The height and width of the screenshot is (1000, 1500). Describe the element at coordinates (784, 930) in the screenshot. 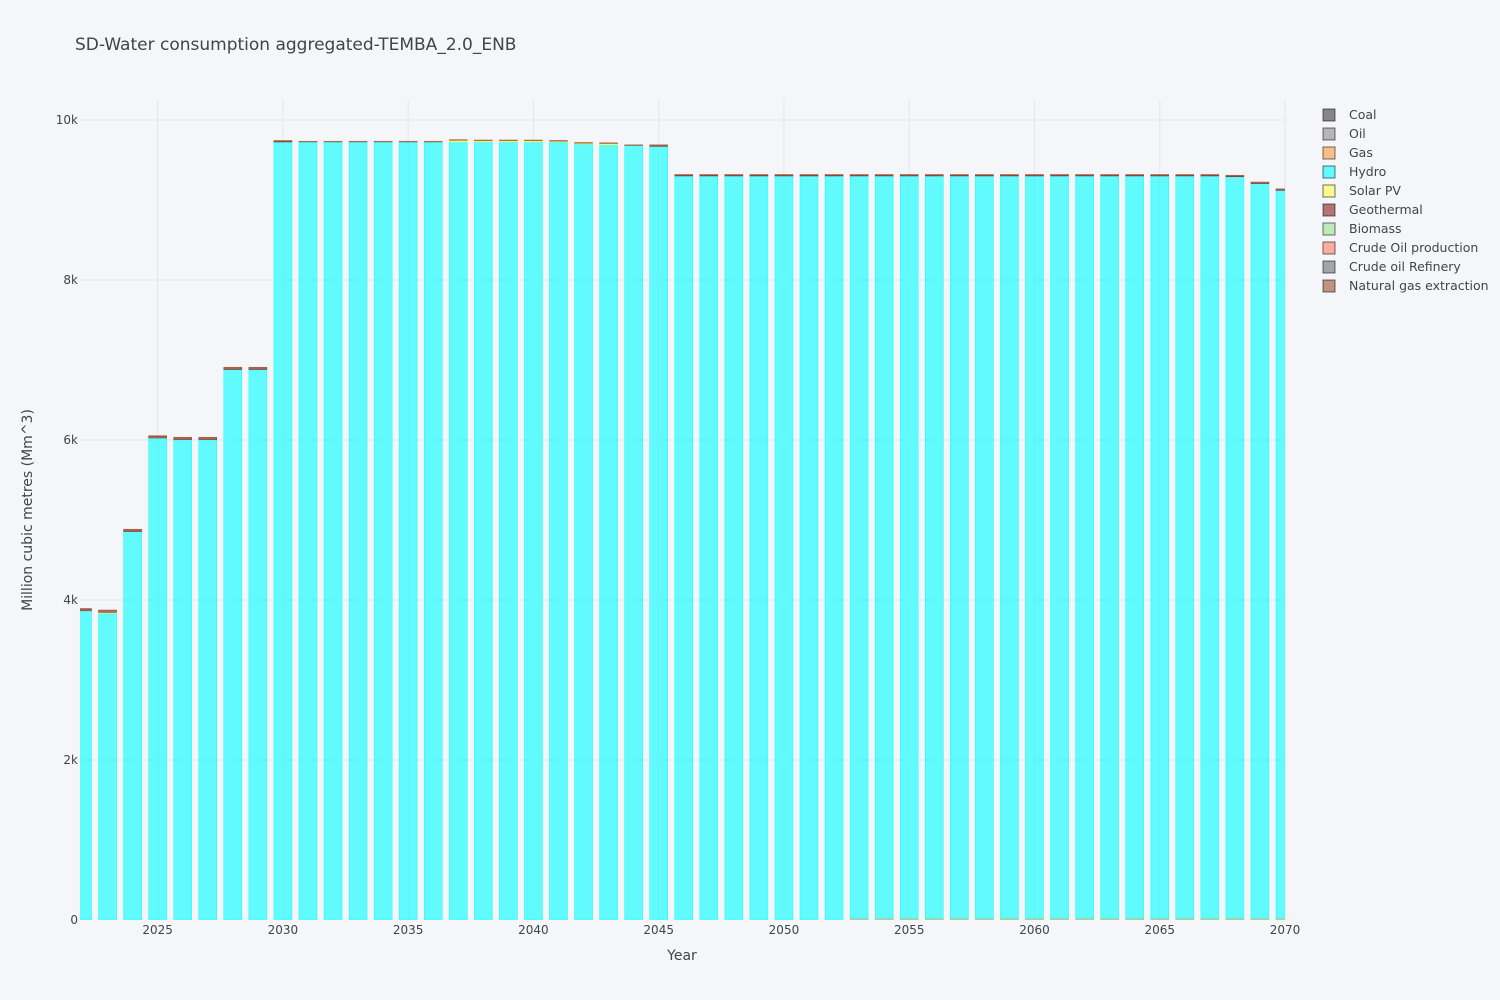

I see `x-tick-label: 2050` at that location.